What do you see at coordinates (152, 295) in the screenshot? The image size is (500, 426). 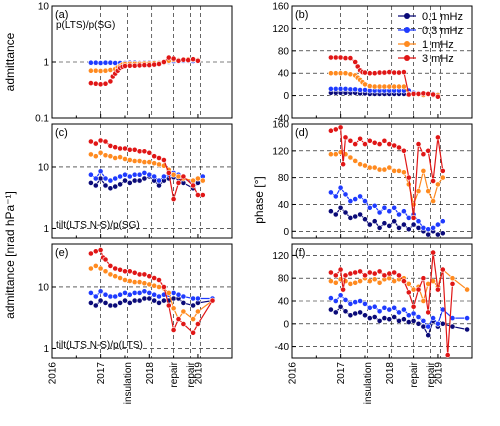 I see `series-0_3-mHz` at bounding box center [152, 295].